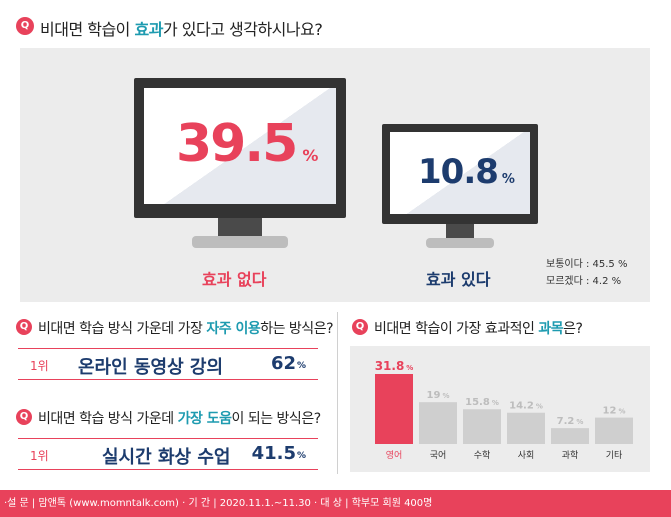 Image resolution: width=671 pixels, height=517 pixels. I want to click on answer-2-rank: 1위, so click(39, 366).